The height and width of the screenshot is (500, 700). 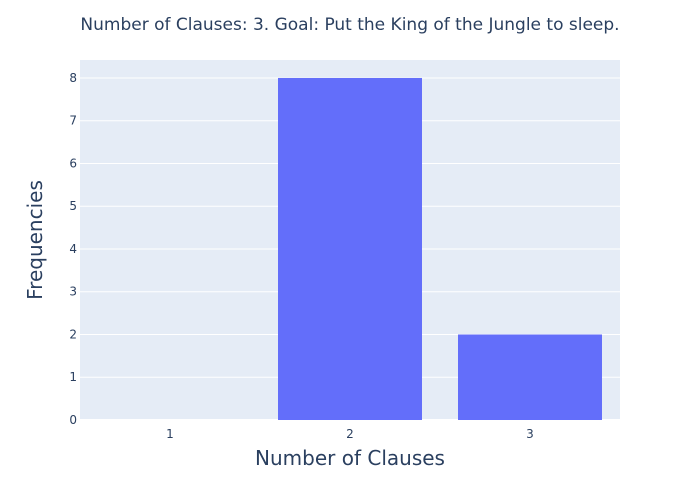 I want to click on y-tick-labels: 0 1 2 3 4 5 6 7 8, so click(x=73, y=249).